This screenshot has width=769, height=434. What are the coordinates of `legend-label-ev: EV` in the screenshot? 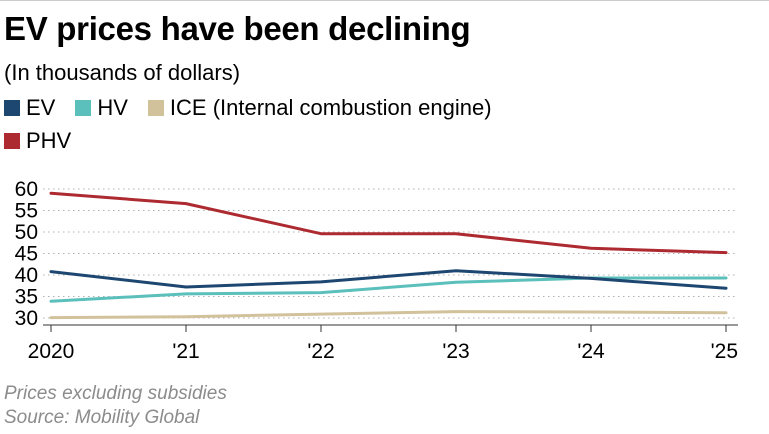 It's located at (41, 107).